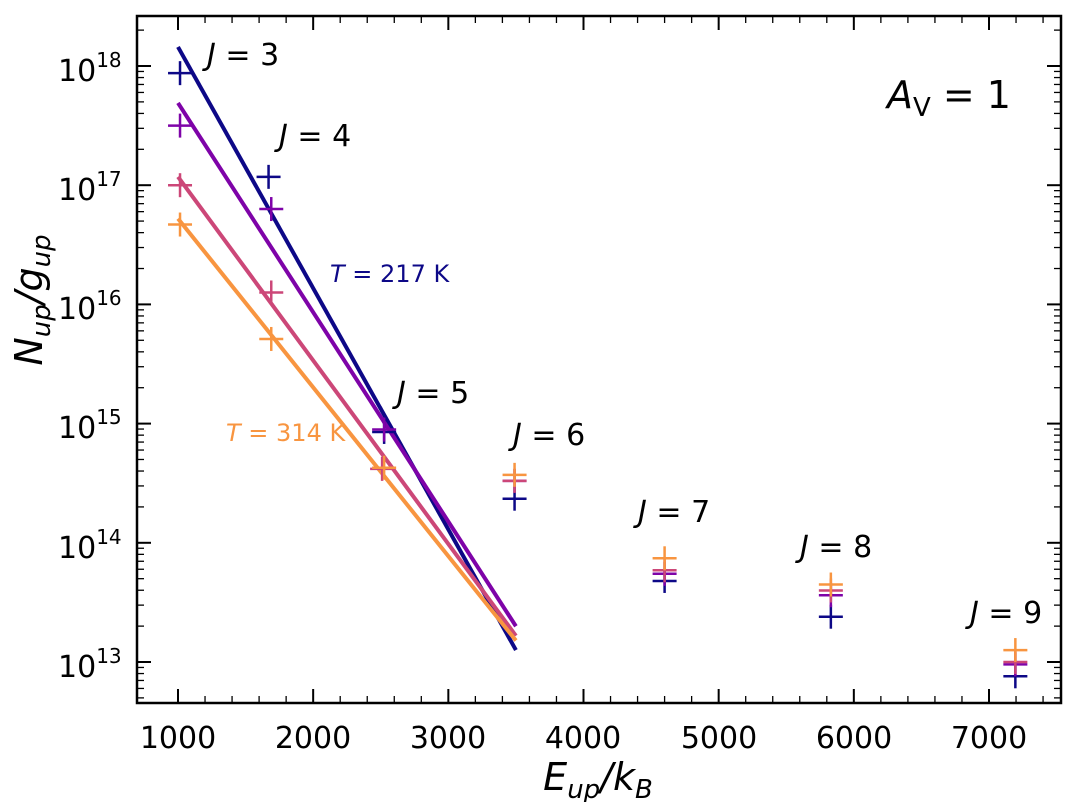  Describe the element at coordinates (671, 512) in the screenshot. I see `j-label-7: J = 7` at that location.